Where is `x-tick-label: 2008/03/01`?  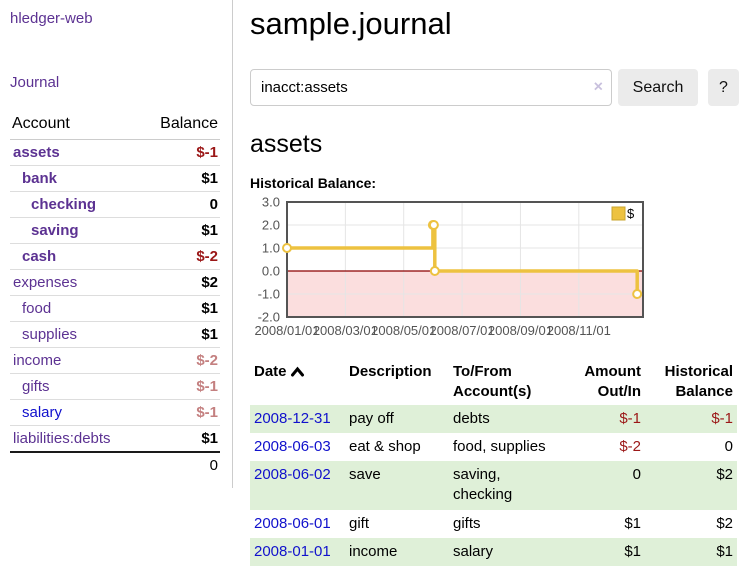
x-tick-label: 2008/03/01 is located at coordinates (345, 330).